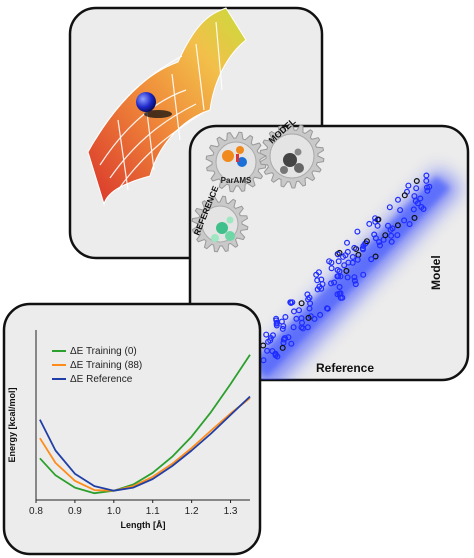 The image size is (474, 558). I want to click on minimum-ball, so click(146, 102).